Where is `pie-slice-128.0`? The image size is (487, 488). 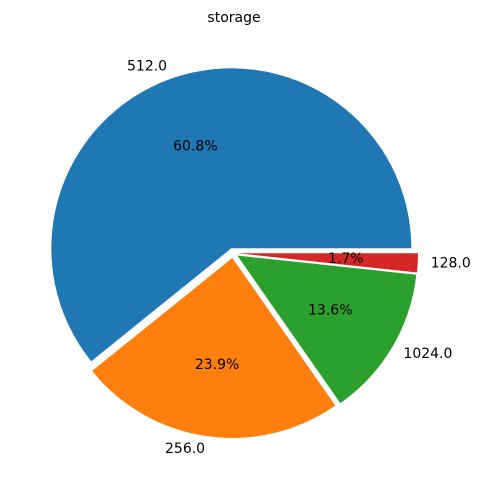 pie-slice-128.0 is located at coordinates (327, 263).